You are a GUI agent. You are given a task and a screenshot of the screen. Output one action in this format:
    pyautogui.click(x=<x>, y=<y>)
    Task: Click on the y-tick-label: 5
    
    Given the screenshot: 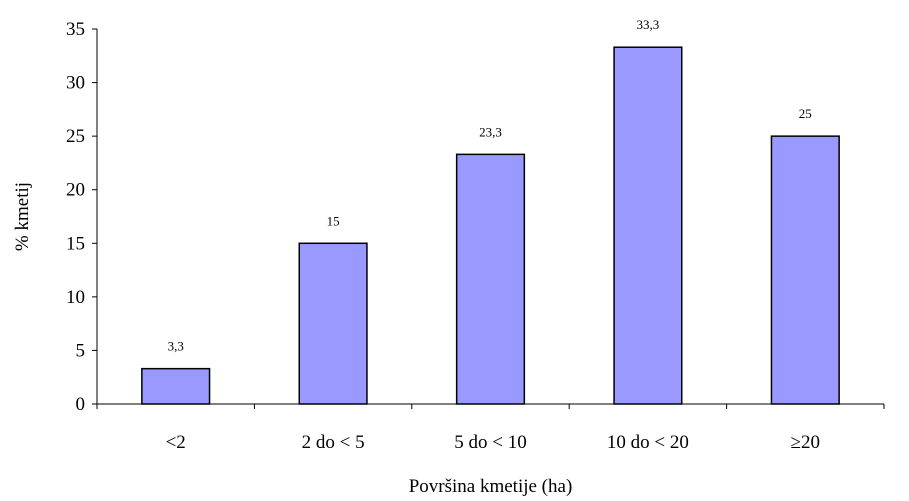 What is the action you would take?
    pyautogui.click(x=81, y=350)
    